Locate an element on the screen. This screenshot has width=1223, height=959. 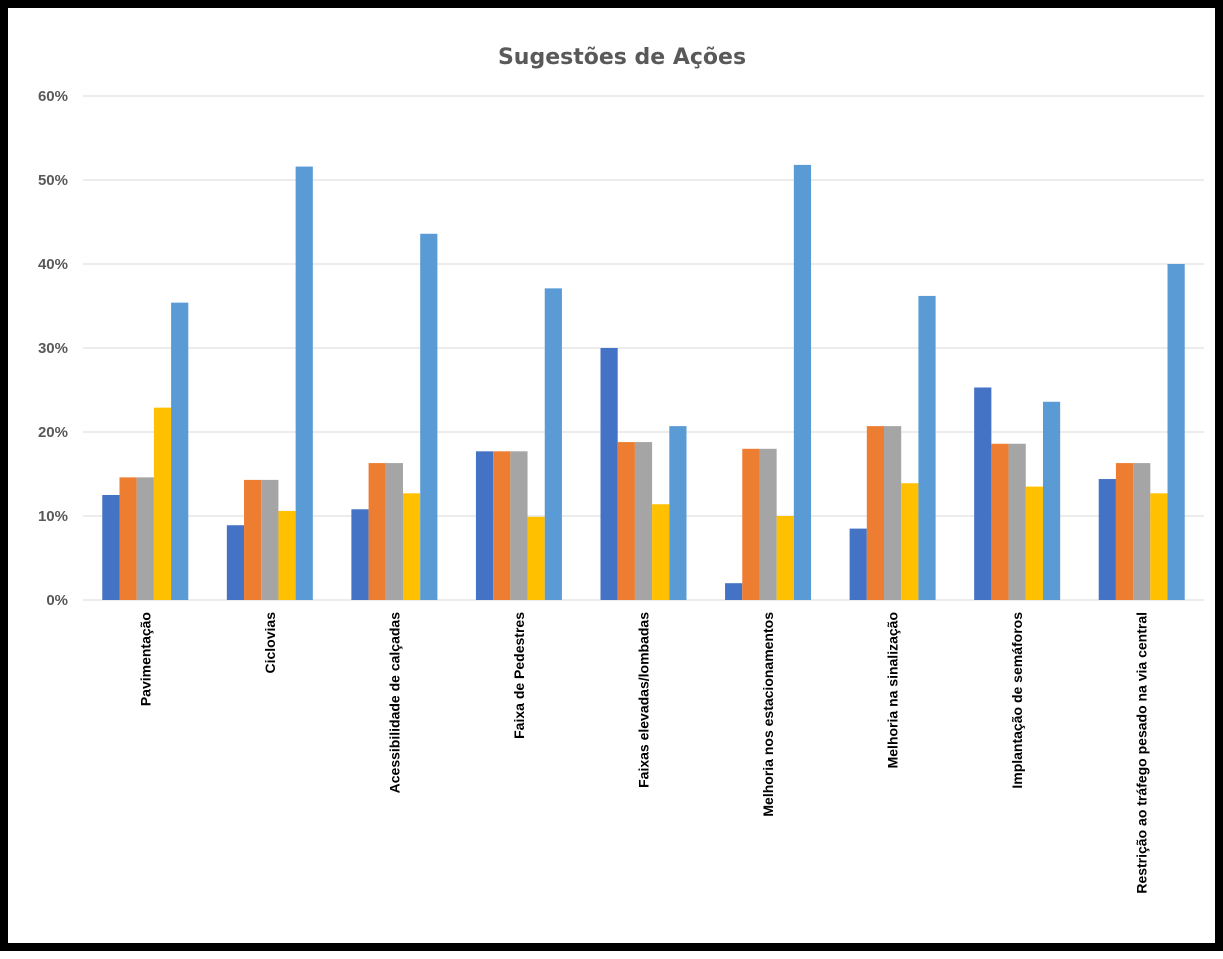
y-tick-label: 30% is located at coordinates (53, 348).